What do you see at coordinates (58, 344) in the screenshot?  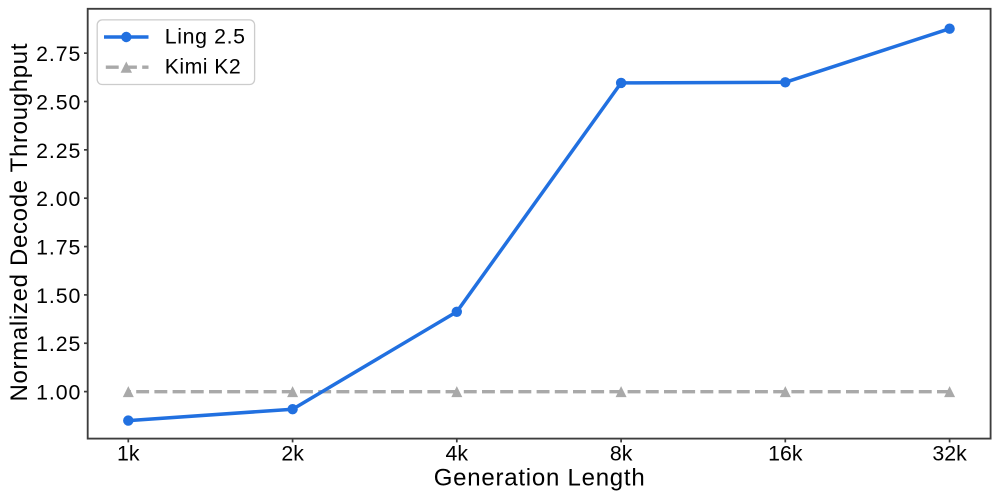 I see `svg-text: 1.25` at bounding box center [58, 344].